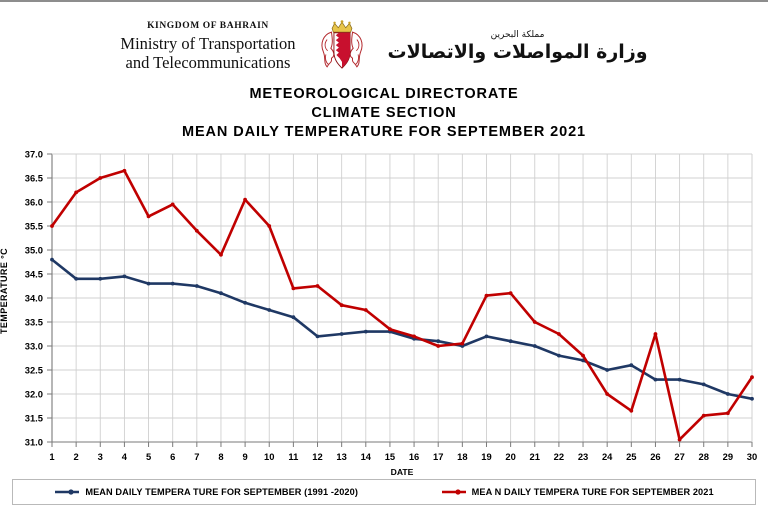 This screenshot has width=768, height=514. Describe the element at coordinates (244, 456) in the screenshot. I see `x-axis-tick-label: 9` at that location.